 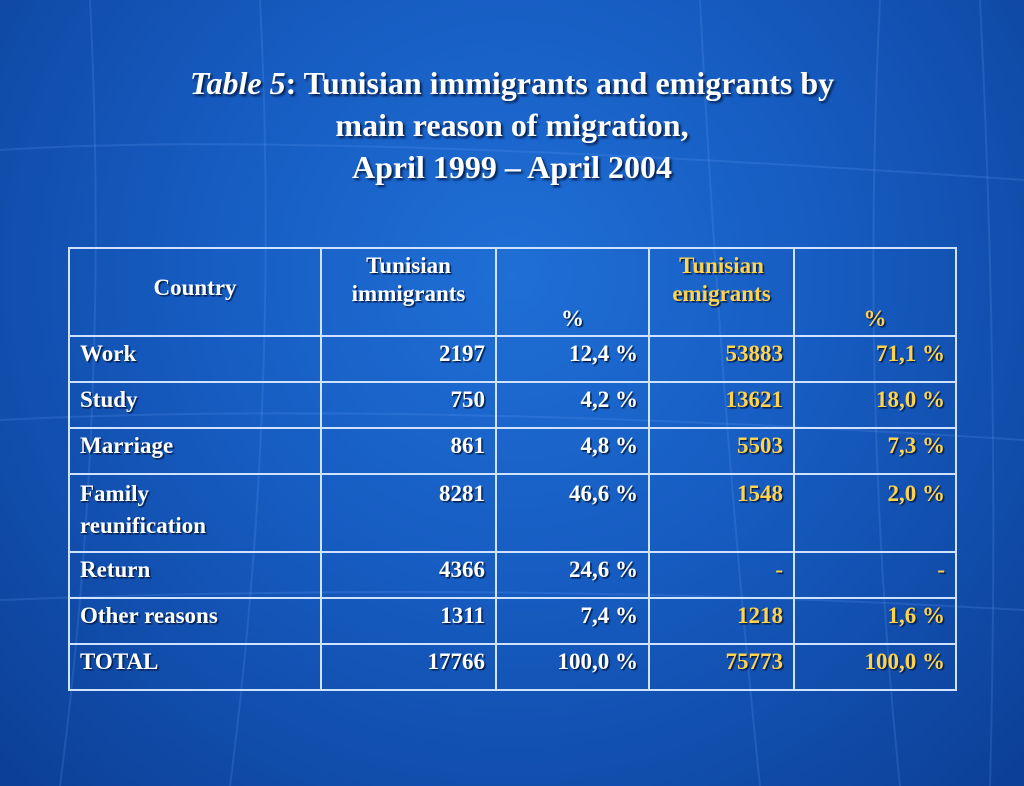 What do you see at coordinates (721, 575) in the screenshot?
I see `cell-emigrants: -` at bounding box center [721, 575].